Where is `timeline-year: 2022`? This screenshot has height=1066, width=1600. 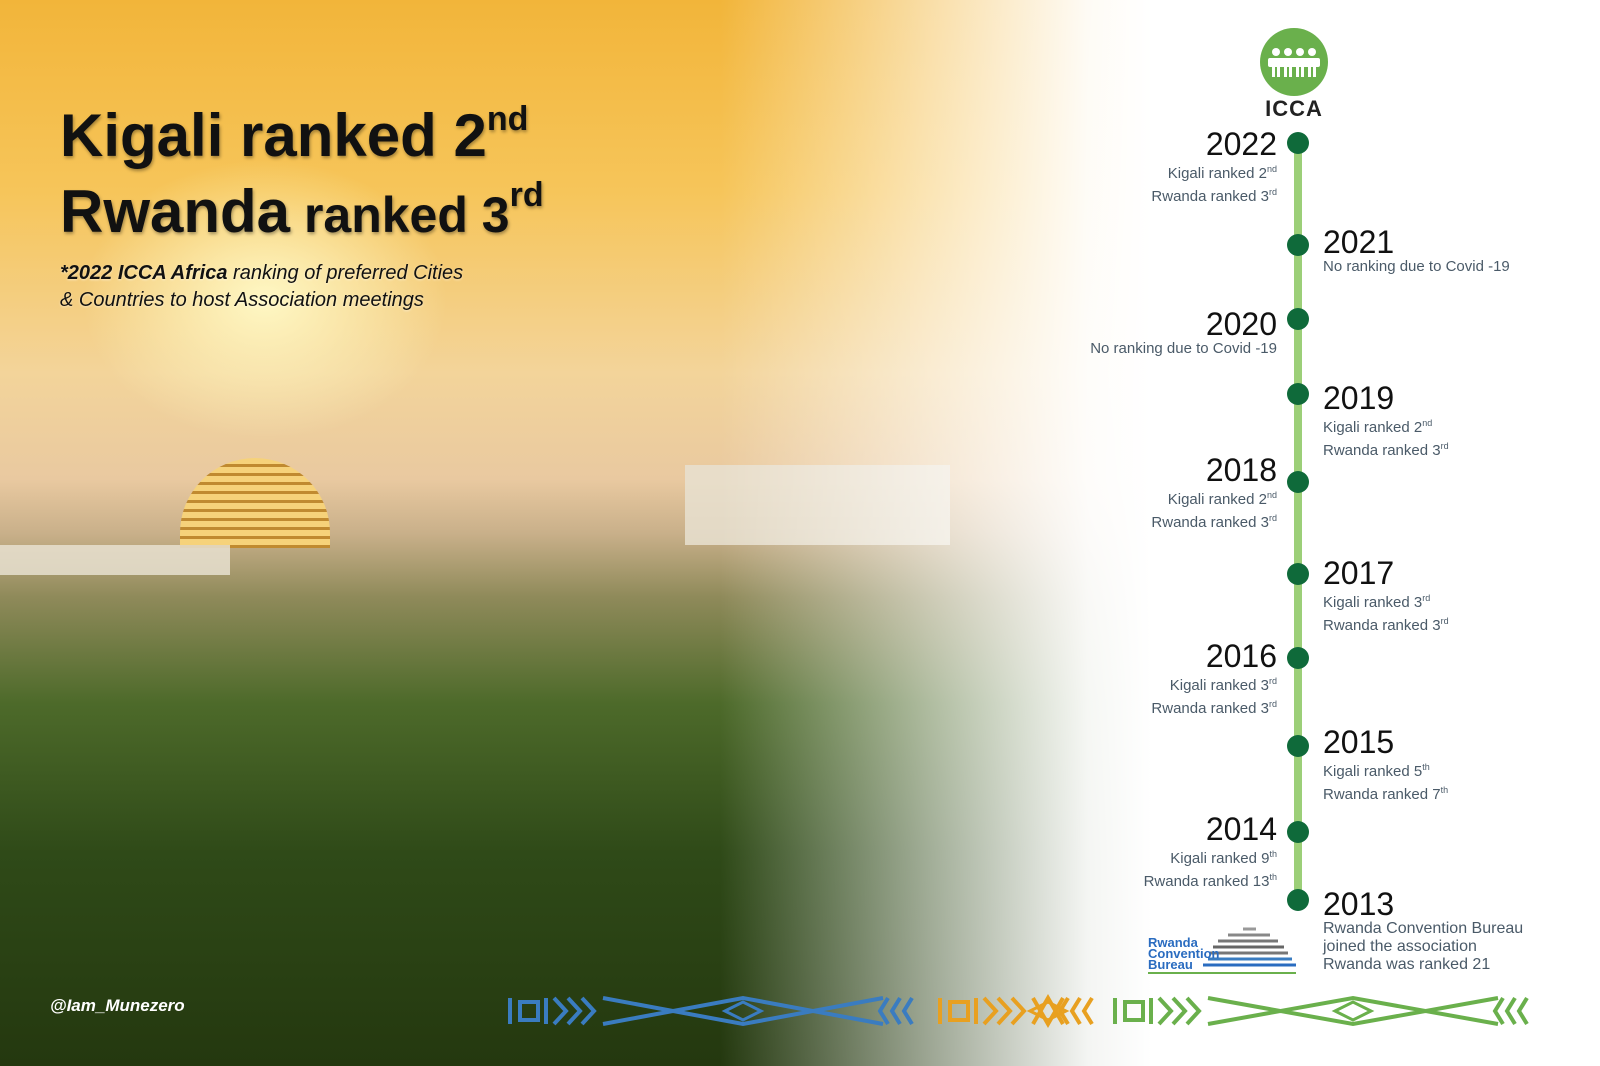
timeline-year: 2022 is located at coordinates (1241, 144).